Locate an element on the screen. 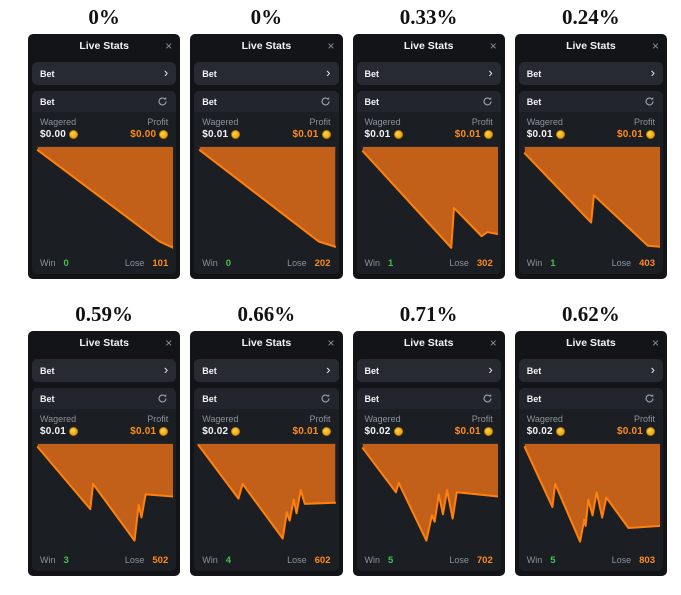 This screenshot has height=595, width=681. win-count: 1 is located at coordinates (391, 263).